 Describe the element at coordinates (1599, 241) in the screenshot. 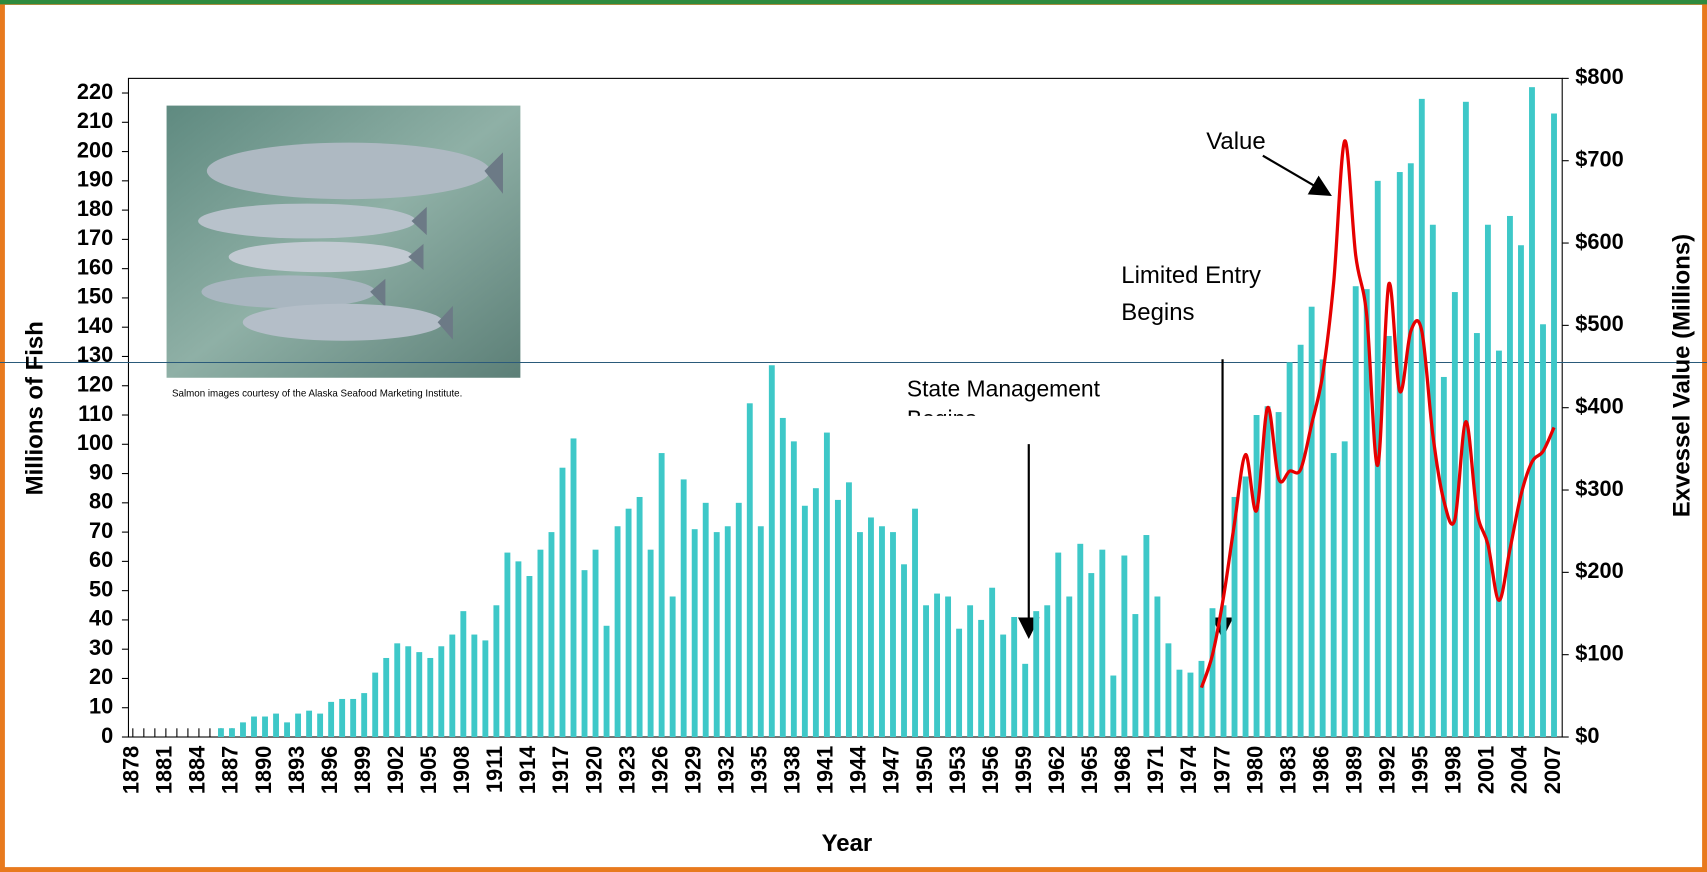

I see `y2-tick-label: $600` at that location.